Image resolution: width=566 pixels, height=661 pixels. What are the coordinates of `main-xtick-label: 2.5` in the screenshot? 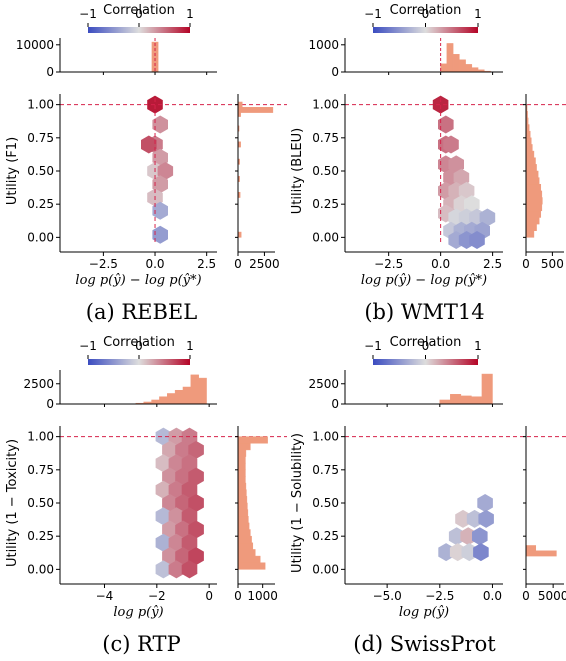 It's located at (206, 264).